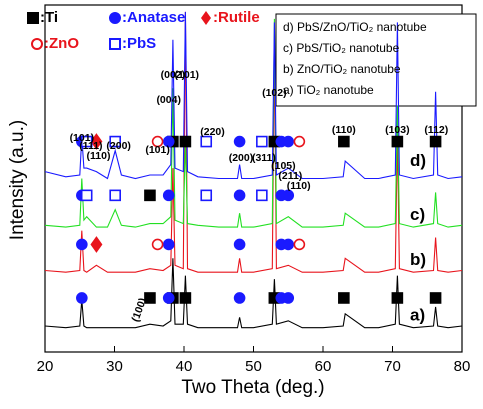 Image resolution: width=483 pixels, height=409 pixels. I want to click on curve-label: d), so click(418, 160).